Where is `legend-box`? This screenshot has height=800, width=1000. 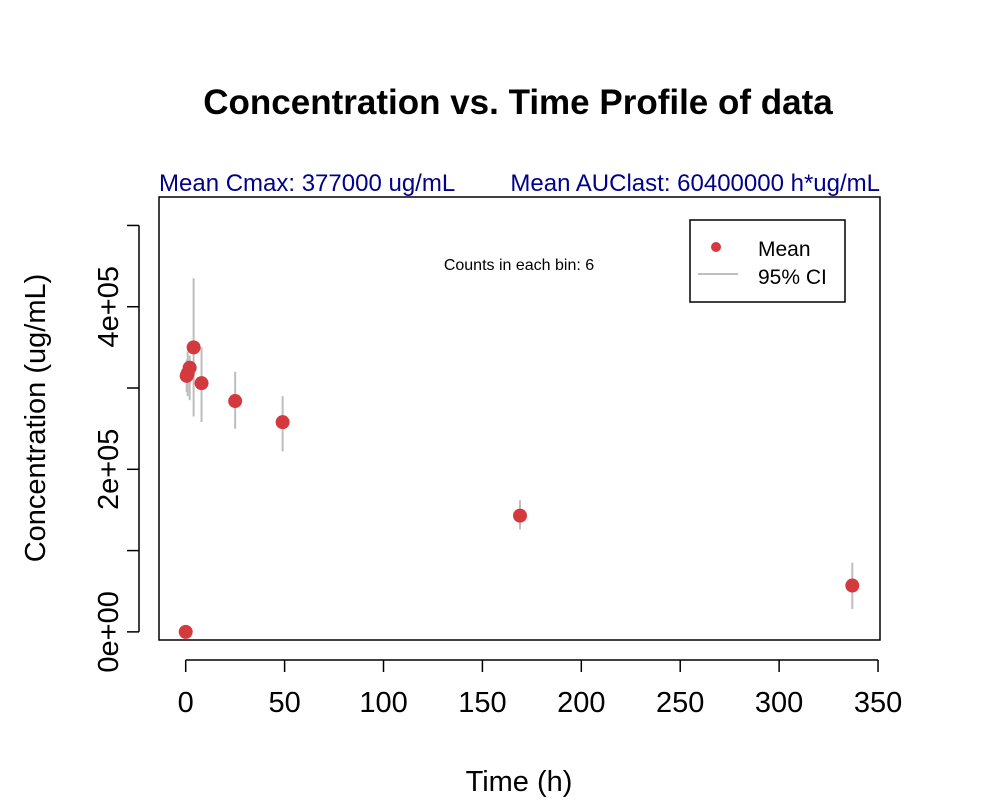
legend-box is located at coordinates (767, 261).